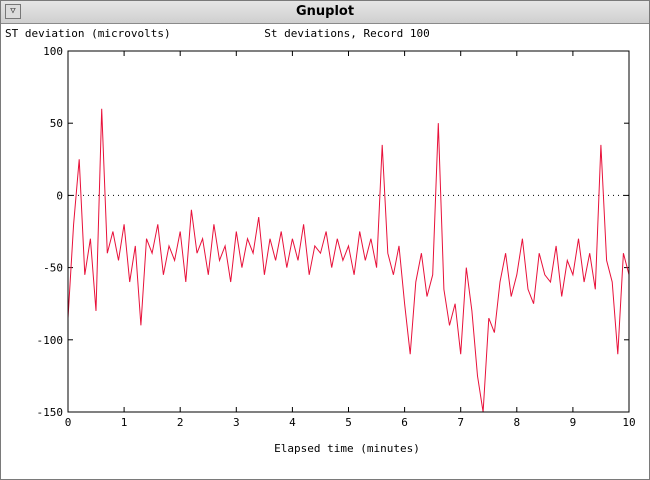 The image size is (650, 480). I want to click on chart-title: St deviations, Record 100, so click(347, 33).